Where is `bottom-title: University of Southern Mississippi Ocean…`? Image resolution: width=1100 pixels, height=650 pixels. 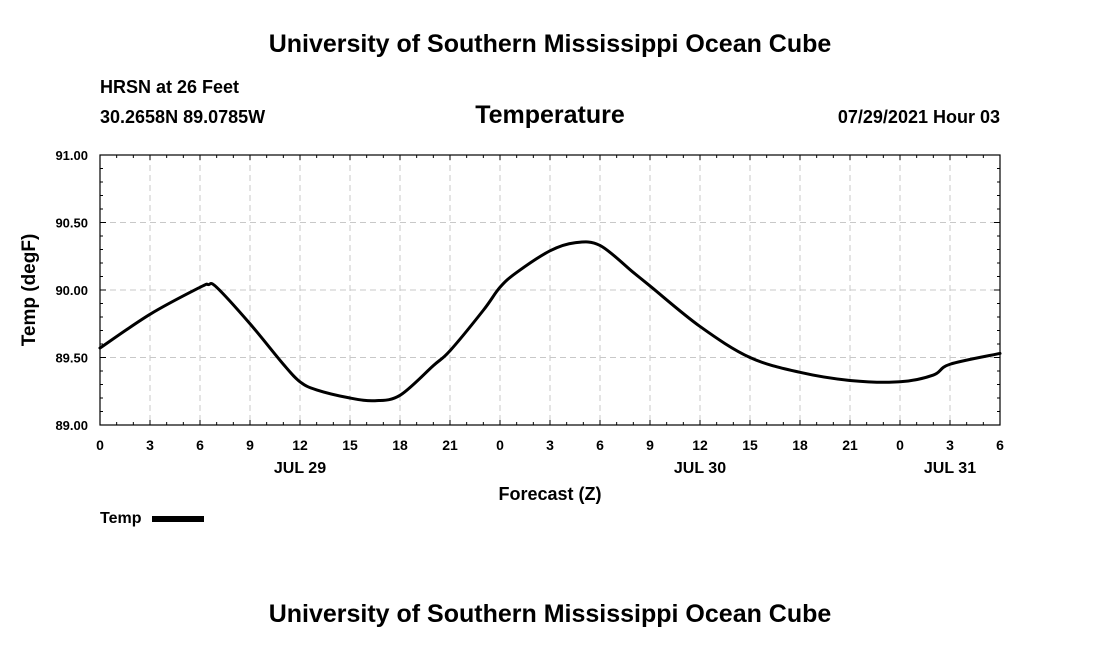
bottom-title: University of Southern Mississippi Ocean… is located at coordinates (550, 614).